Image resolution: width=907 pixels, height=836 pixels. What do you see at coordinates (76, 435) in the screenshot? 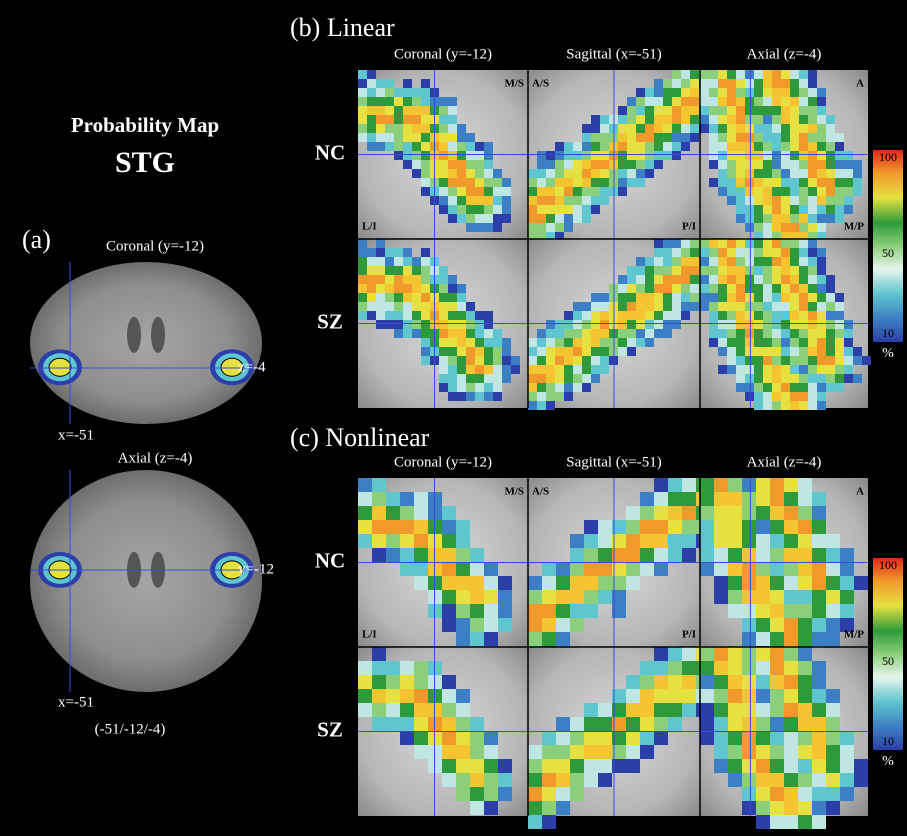
I see `x-label: x=-51` at bounding box center [76, 435].